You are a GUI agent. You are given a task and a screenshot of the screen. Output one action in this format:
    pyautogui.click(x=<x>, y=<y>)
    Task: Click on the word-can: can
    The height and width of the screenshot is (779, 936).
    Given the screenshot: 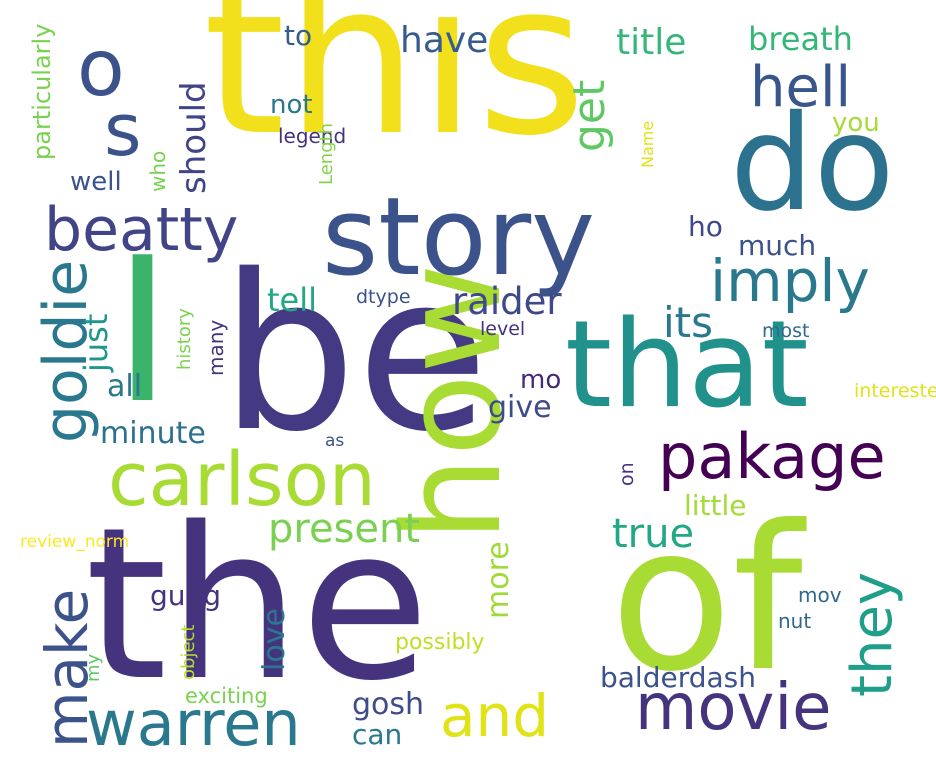 What is the action you would take?
    pyautogui.click(x=377, y=734)
    